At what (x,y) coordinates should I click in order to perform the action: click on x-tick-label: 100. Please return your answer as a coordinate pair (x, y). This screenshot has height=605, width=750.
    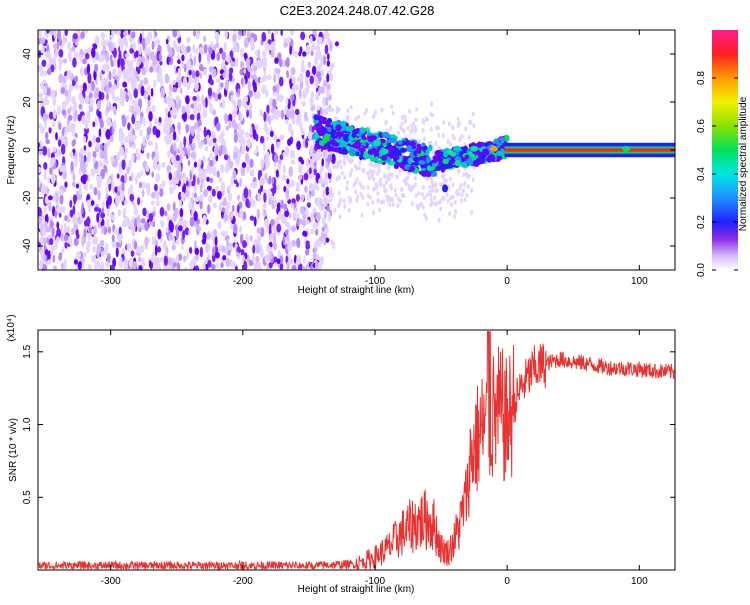
    Looking at the image, I should click on (639, 281).